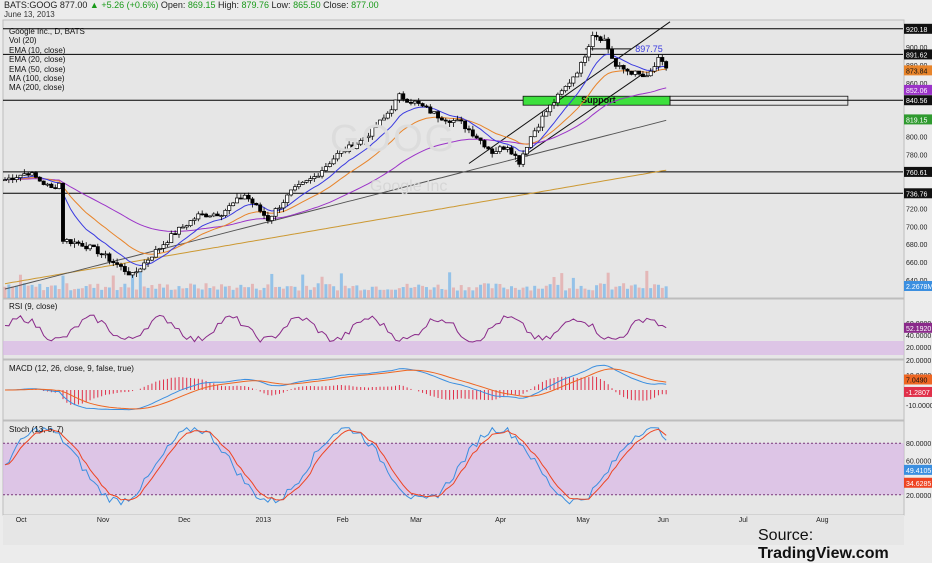 This screenshot has height=563, width=932. Describe the element at coordinates (917, 120) in the screenshot. I see `price-badge-label: 819.15` at that location.